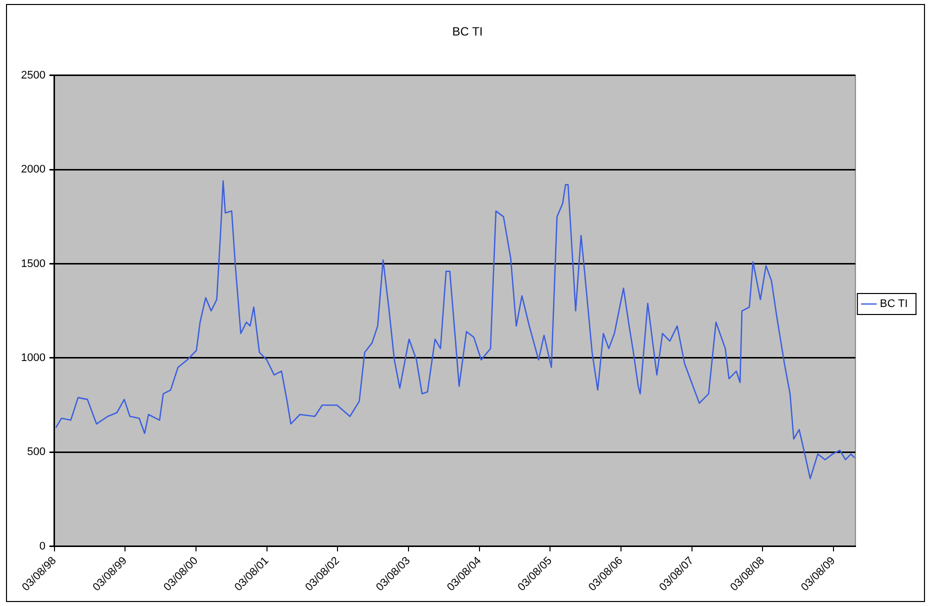  I want to click on y-tick-label: 1000, so click(33, 358).